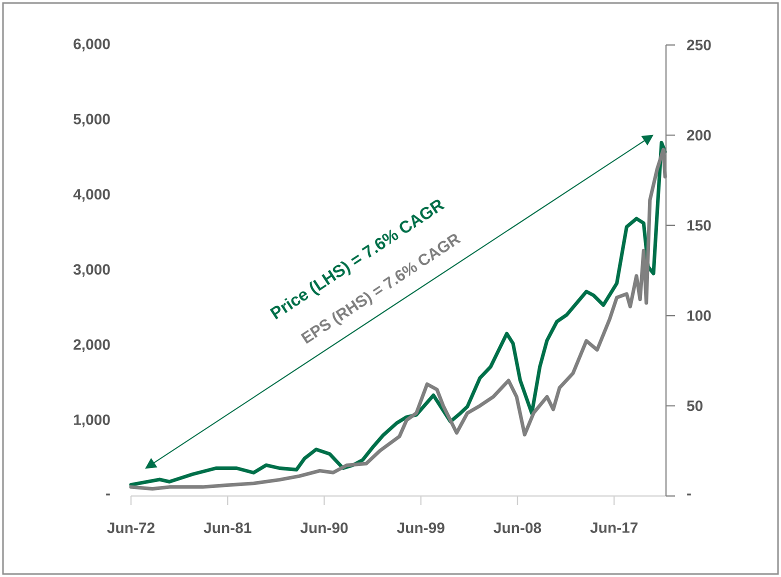  I want to click on x-tick-label: Jun-81, so click(228, 528).